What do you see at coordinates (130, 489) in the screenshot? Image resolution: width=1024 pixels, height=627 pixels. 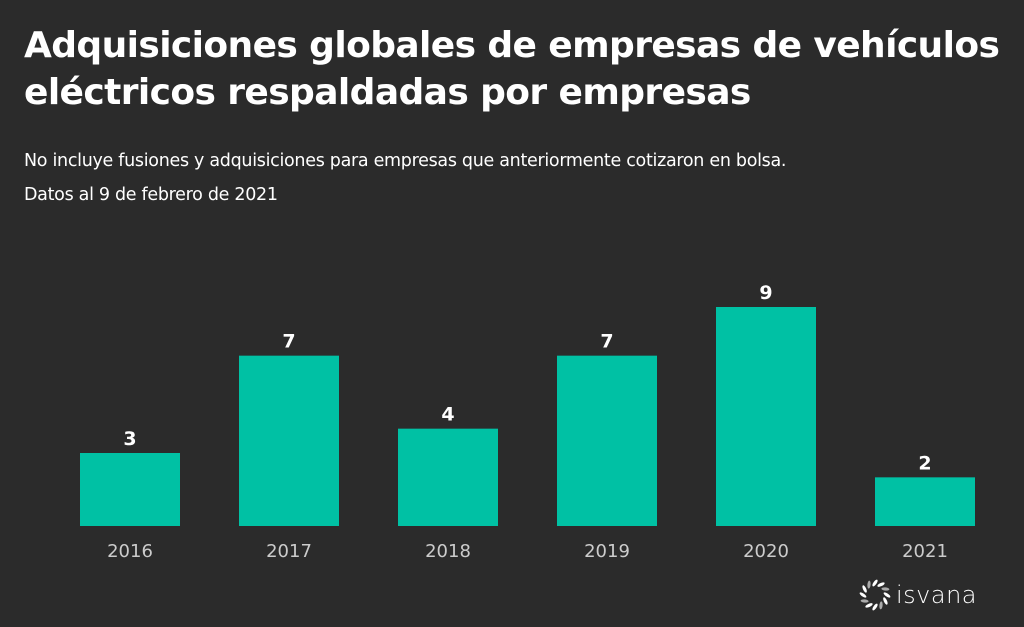 I see `bar-2016` at bounding box center [130, 489].